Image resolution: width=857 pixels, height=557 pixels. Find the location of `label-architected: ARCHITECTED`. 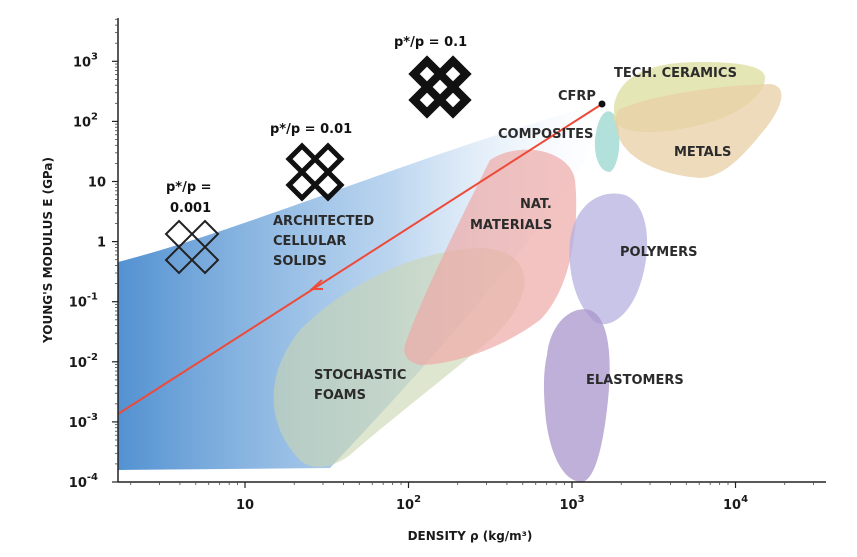

label-architected: ARCHITECTED is located at coordinates (323, 221).